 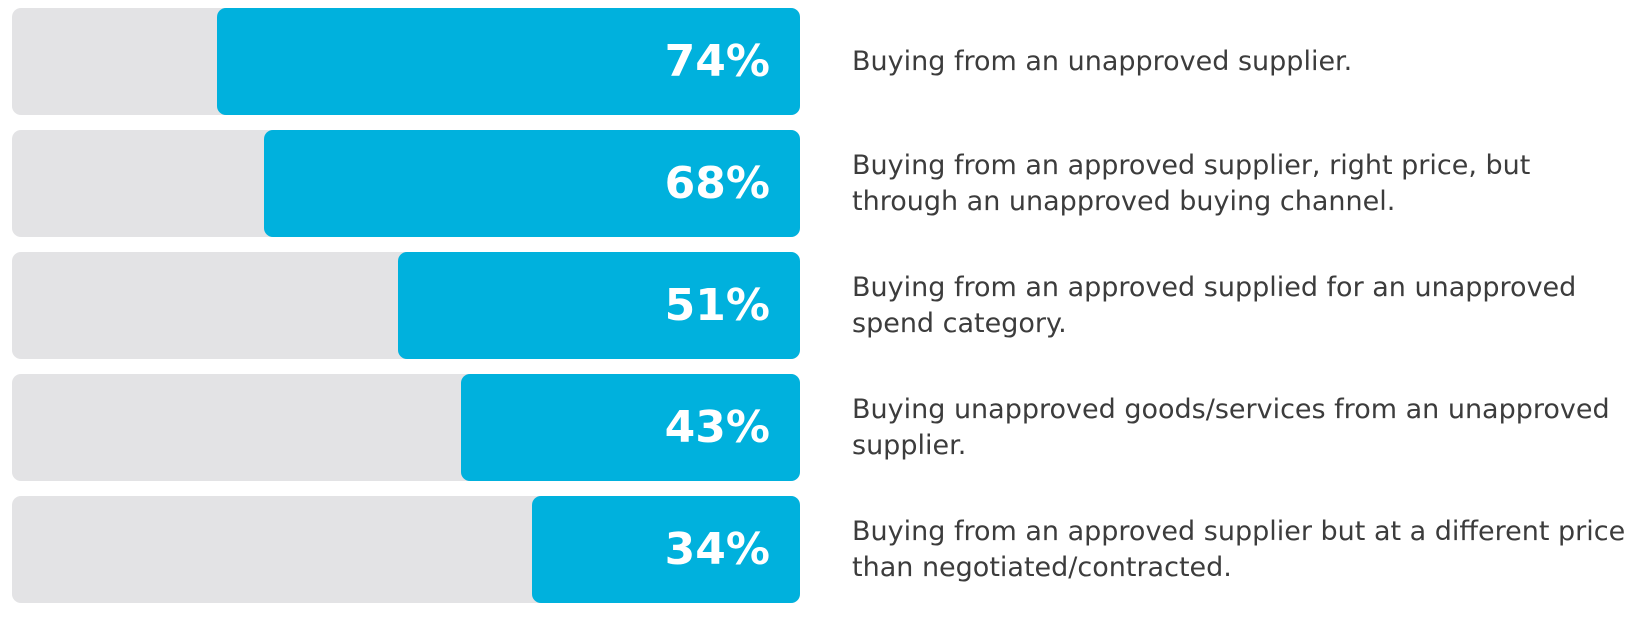 I want to click on value-label: 74%, so click(x=717, y=61).